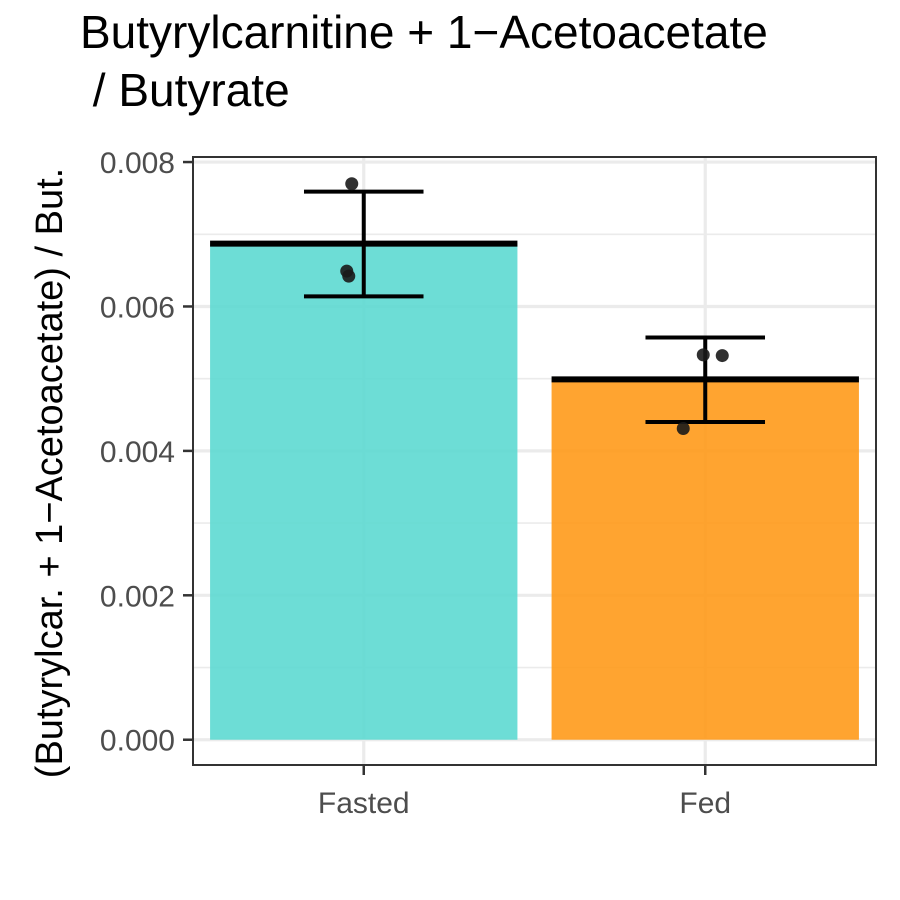 This screenshot has height=900, width=900. Describe the element at coordinates (424, 32) in the screenshot. I see `chart-title-line-1: Butyrylcarnitine + 1−Acetoacetate` at that location.